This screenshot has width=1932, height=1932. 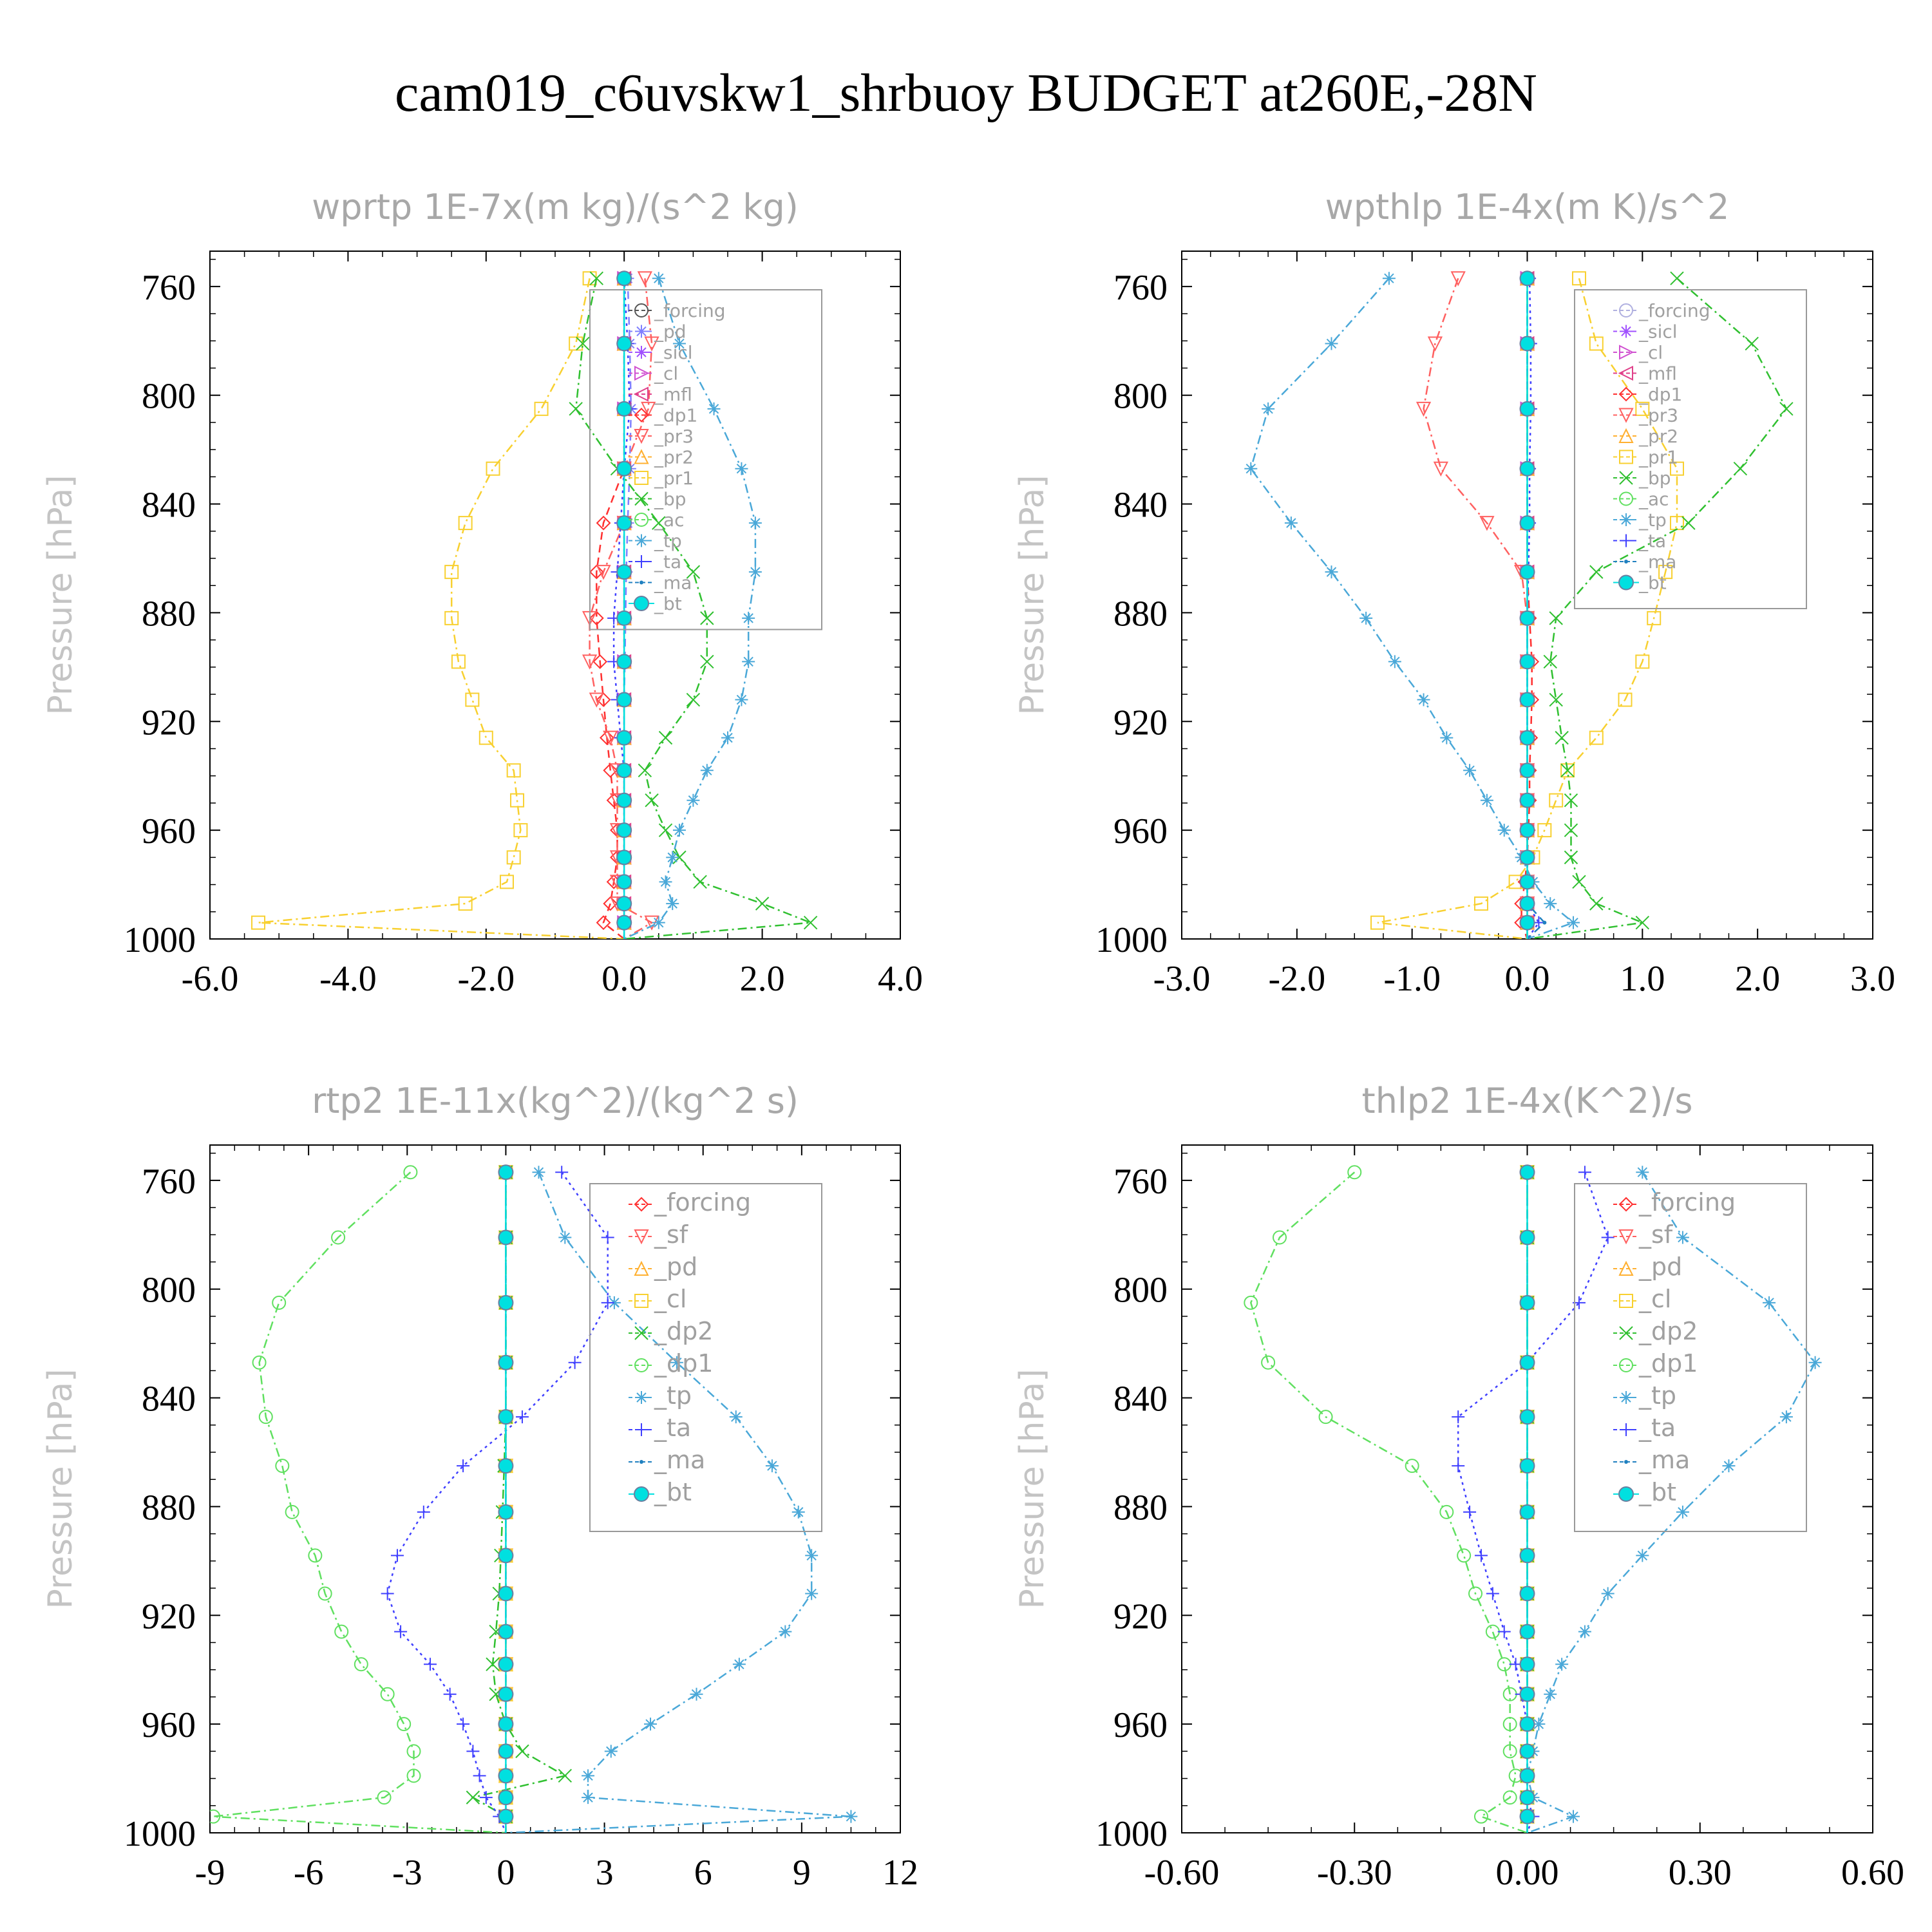 What do you see at coordinates (673, 1395) in the screenshot?
I see `legend-label: _tp` at bounding box center [673, 1395].